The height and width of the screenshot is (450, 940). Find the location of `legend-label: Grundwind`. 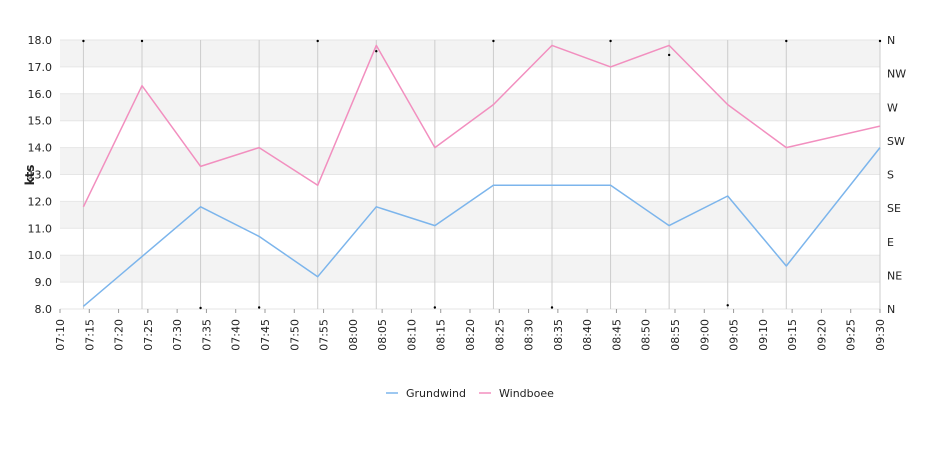

legend-label: Grundwind is located at coordinates (436, 393).